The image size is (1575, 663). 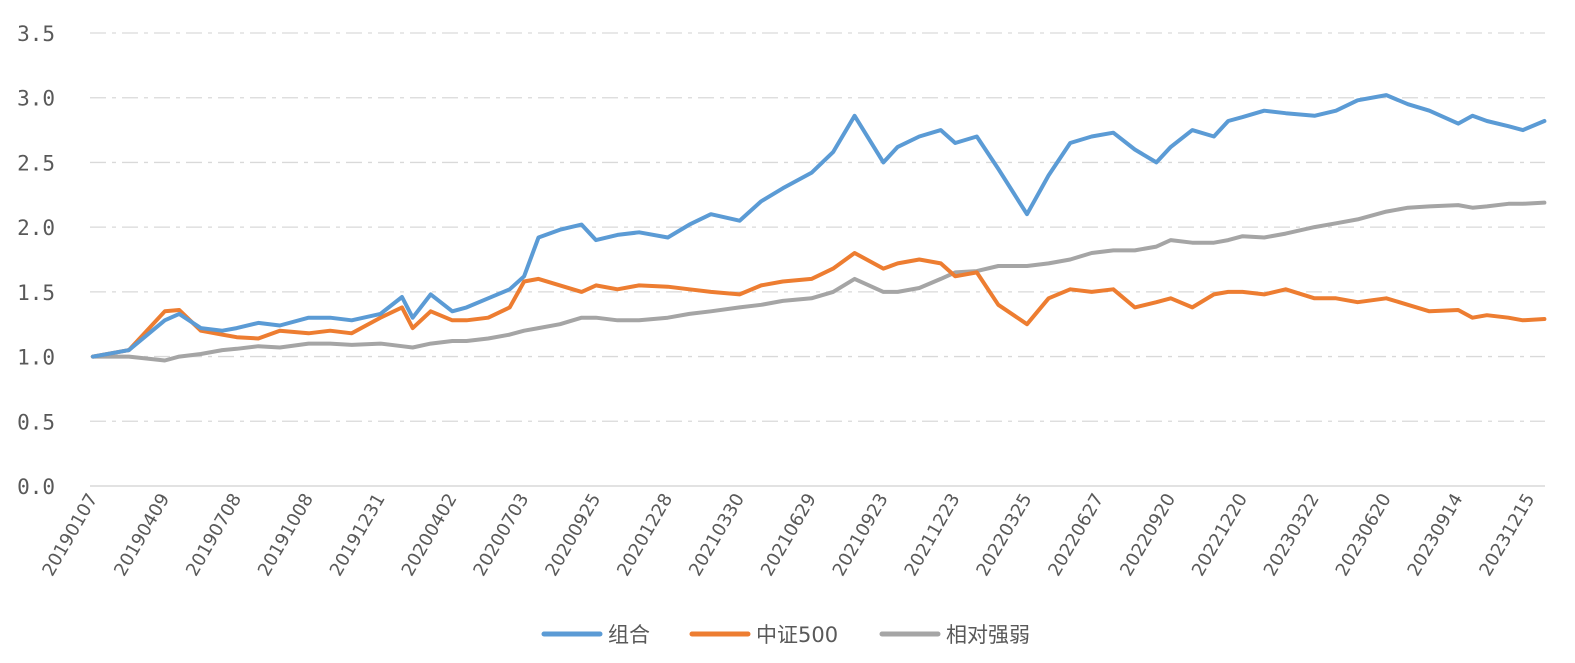 I want to click on y-tick-label: 3.5, so click(x=36, y=34).